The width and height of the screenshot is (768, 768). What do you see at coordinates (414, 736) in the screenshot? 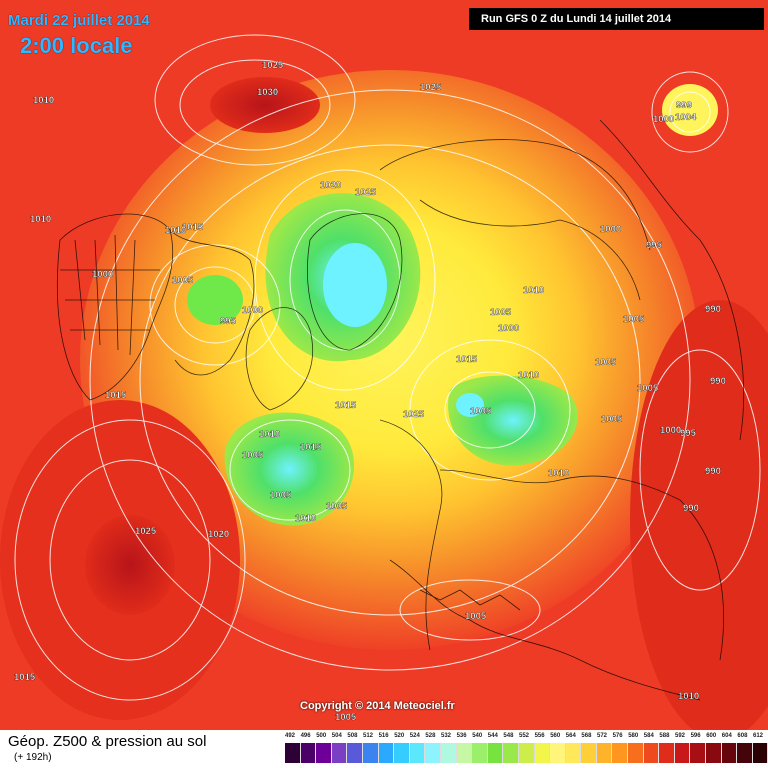
I see `scale-label: 524` at bounding box center [414, 736].